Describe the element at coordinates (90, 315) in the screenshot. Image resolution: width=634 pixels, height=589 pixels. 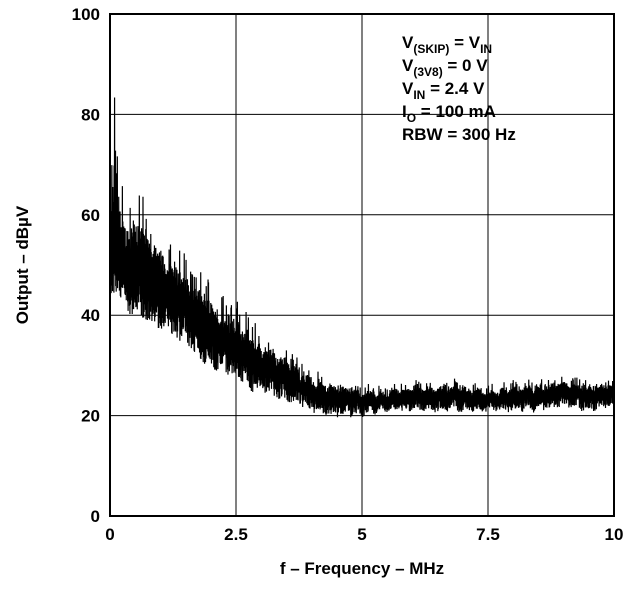
I see `y-tick-label: 40` at that location.